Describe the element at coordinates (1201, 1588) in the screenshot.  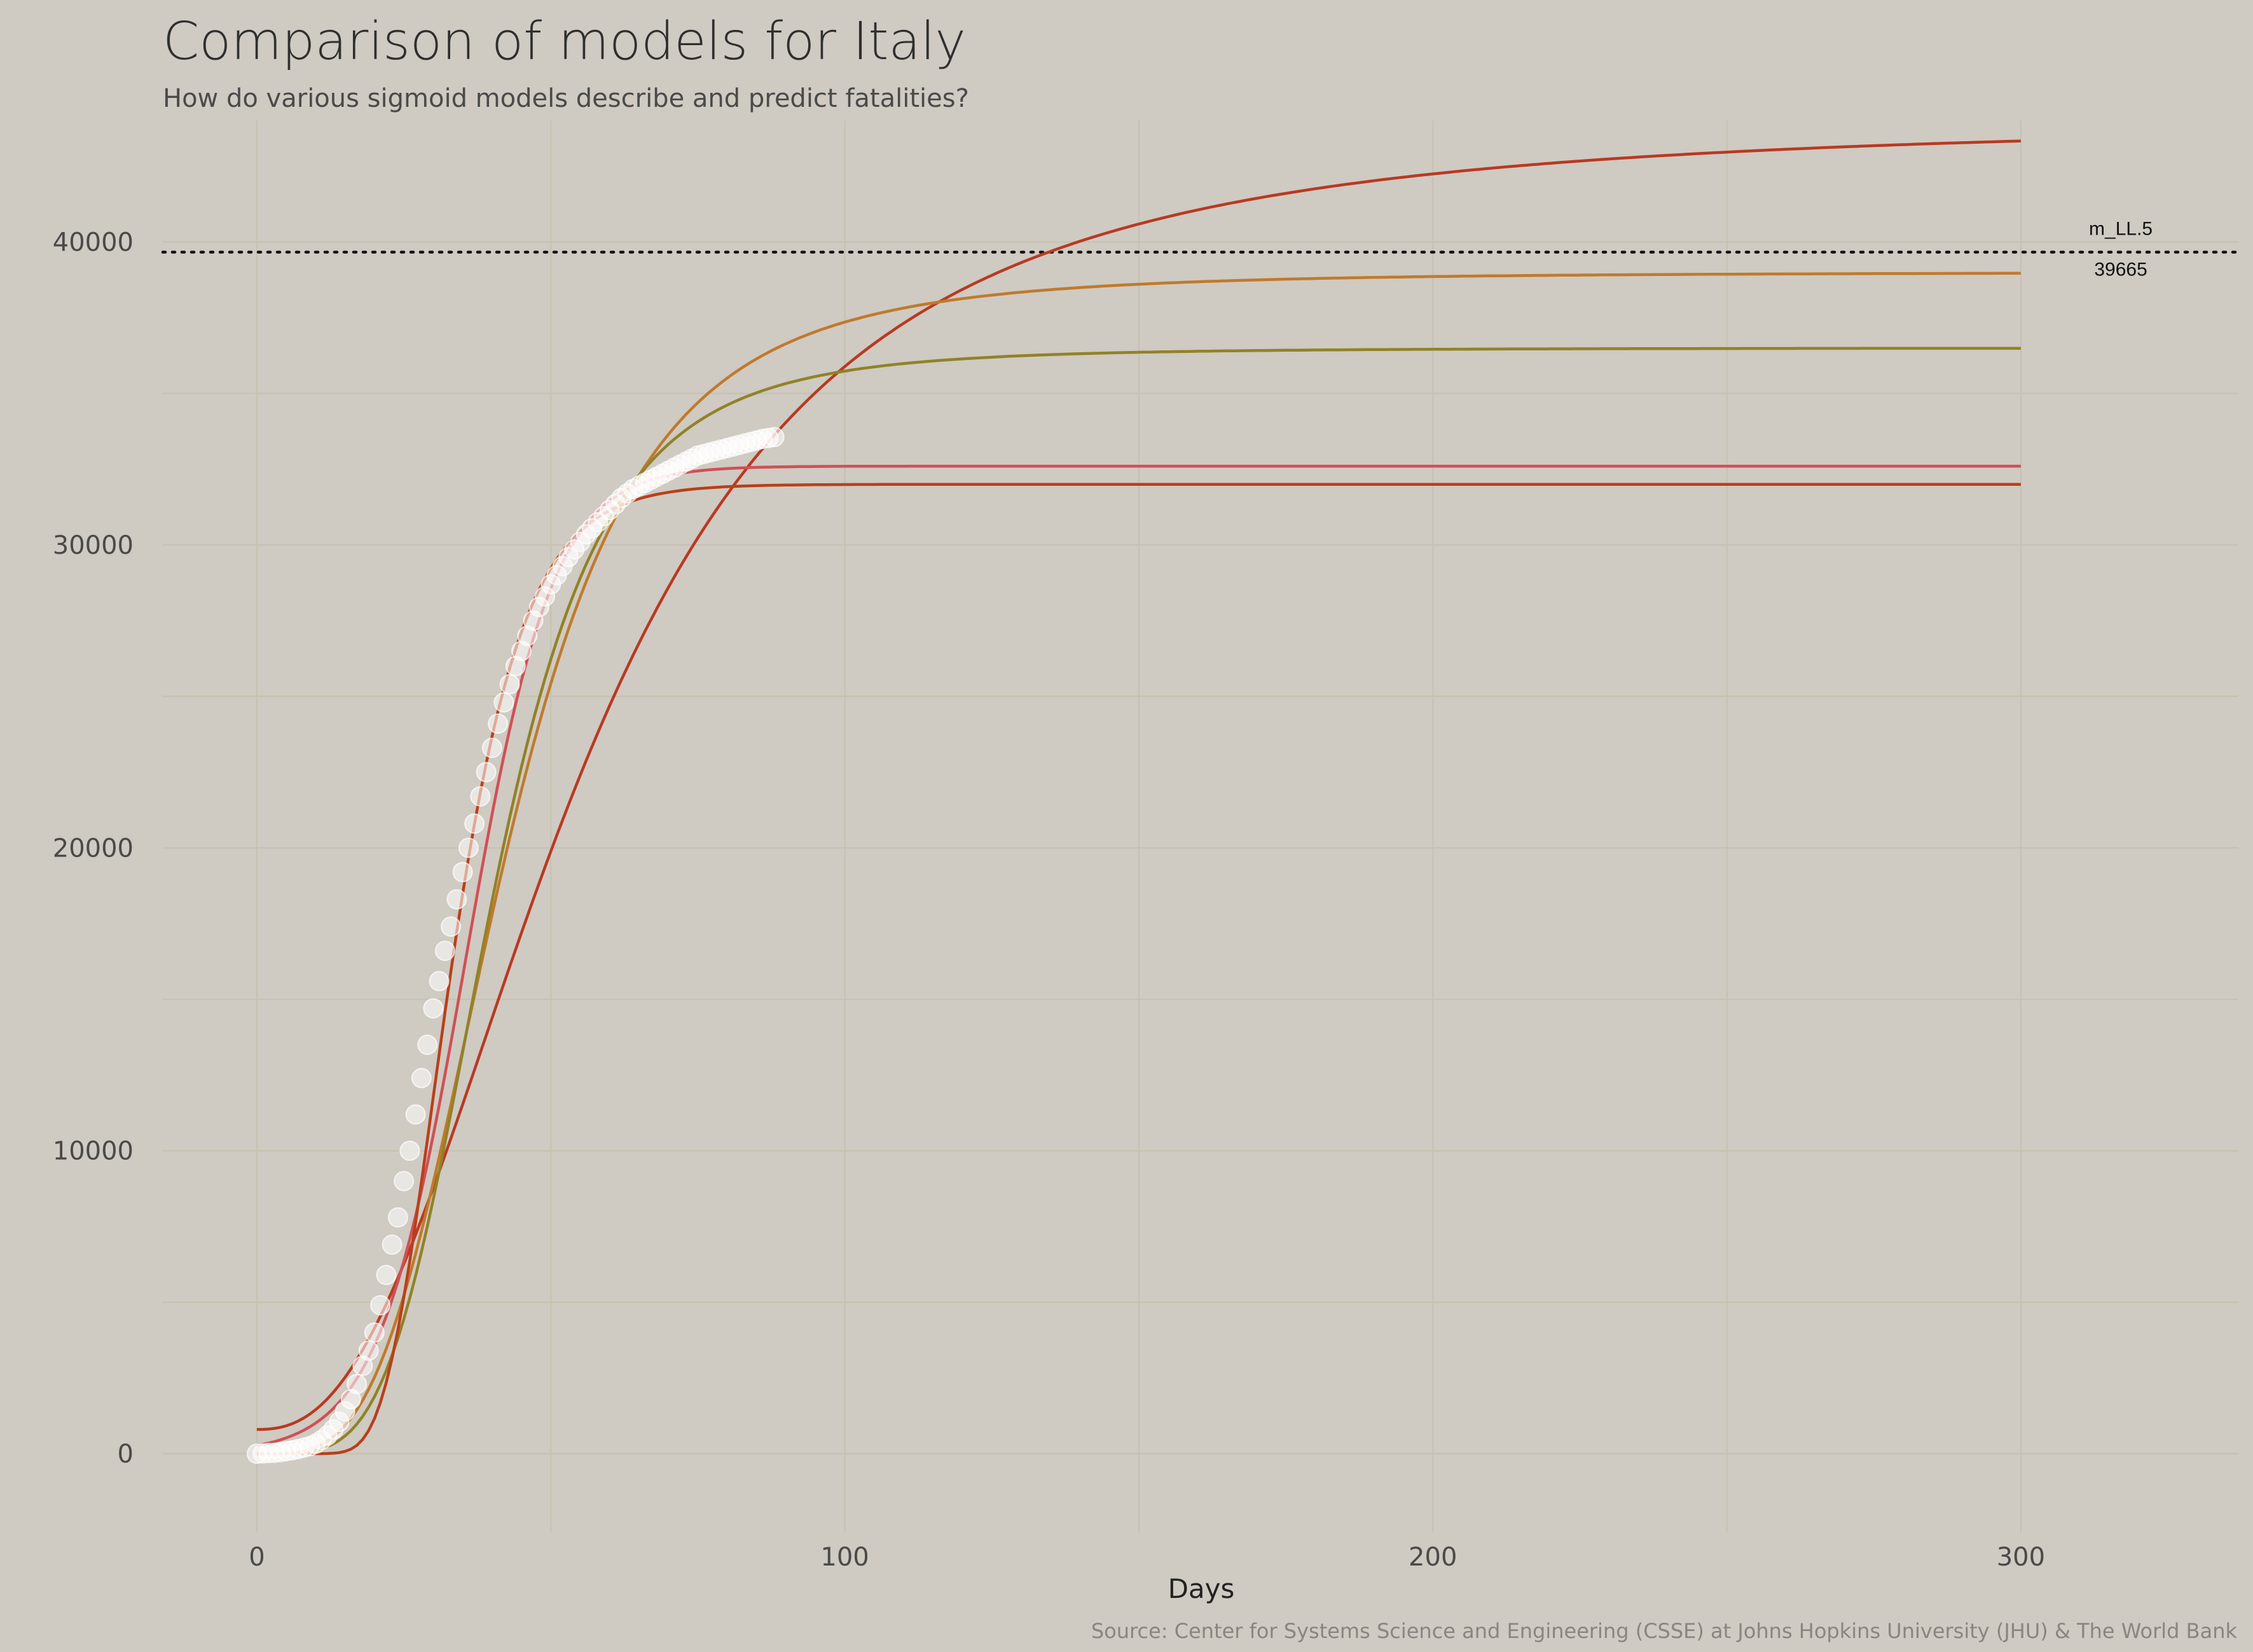
I see `x-axis-title: Days` at that location.